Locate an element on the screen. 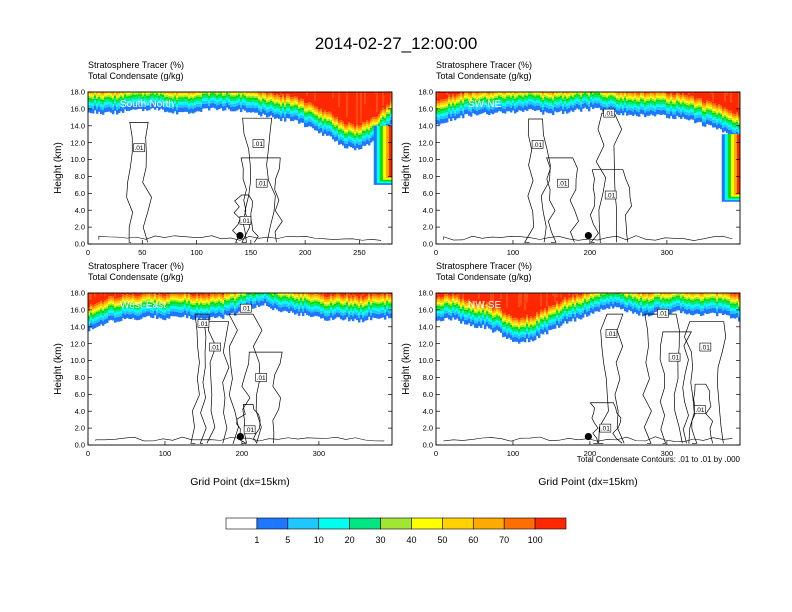 Image resolution: width=792 pixels, height=612 pixels. contour-line is located at coordinates (537, 180).